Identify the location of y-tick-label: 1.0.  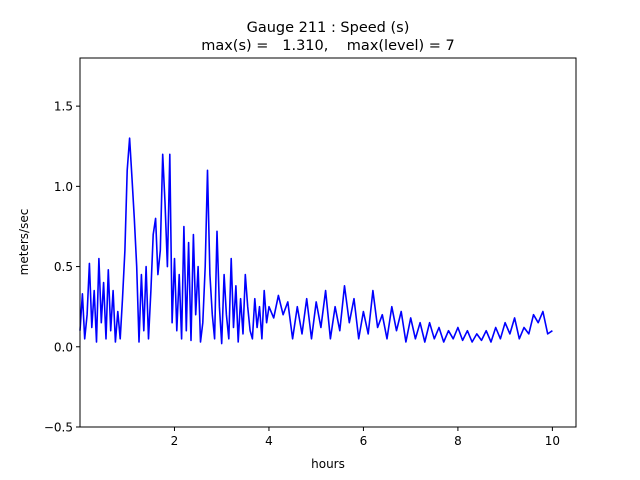
(63, 187).